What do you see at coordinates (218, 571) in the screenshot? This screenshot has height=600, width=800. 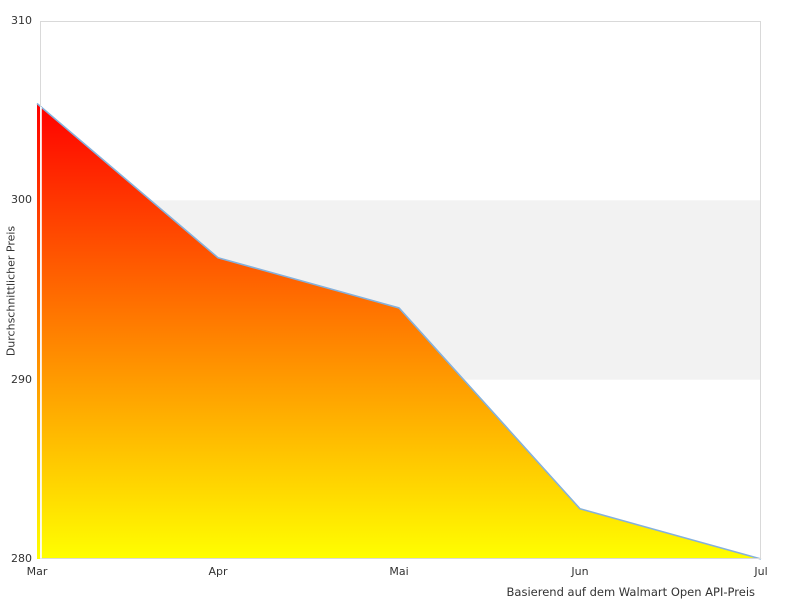 I see `x-tick-label: Apr` at bounding box center [218, 571].